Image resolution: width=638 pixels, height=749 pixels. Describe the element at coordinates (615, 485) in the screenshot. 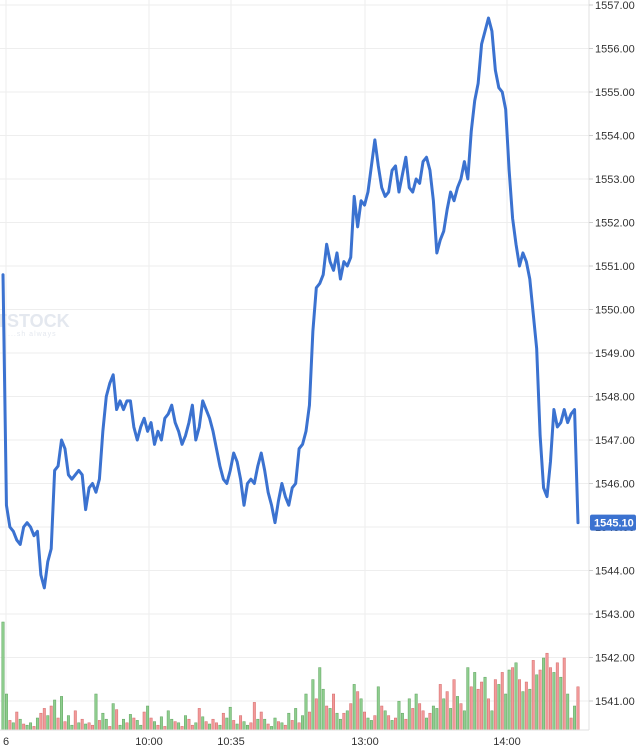

I see `y-tick-label: 1546.00` at that location.